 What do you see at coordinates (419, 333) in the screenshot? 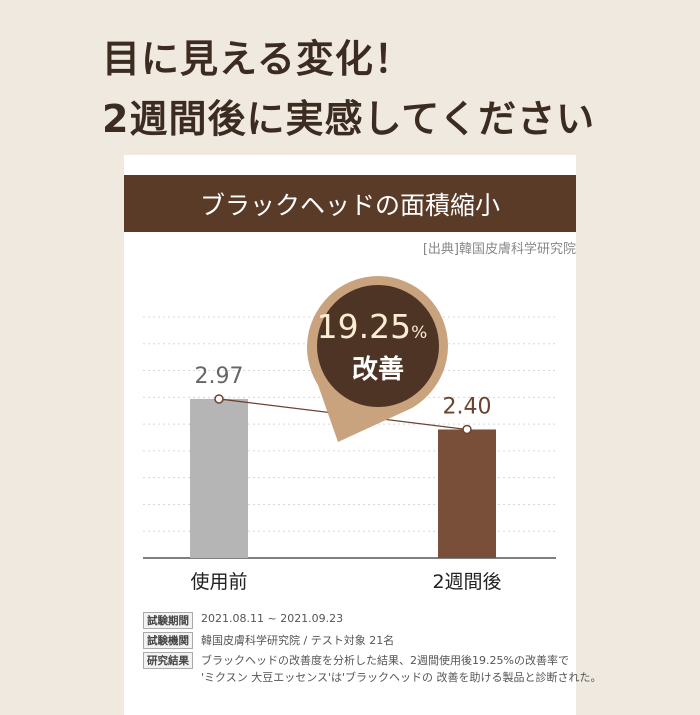
I see `badge-unit: %` at bounding box center [419, 333].